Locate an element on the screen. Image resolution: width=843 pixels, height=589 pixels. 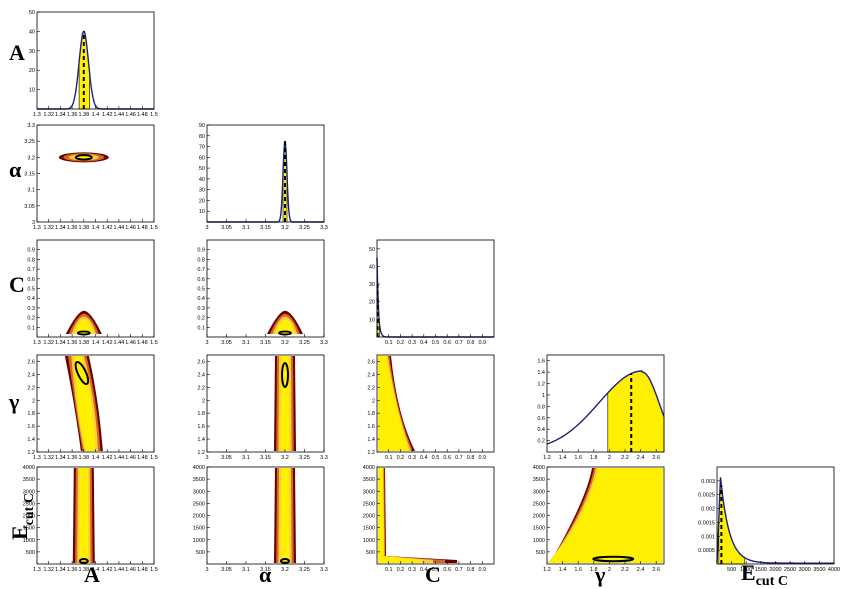
xtick-label-gamma-C-6: 0.7 is located at coordinates (459, 458).